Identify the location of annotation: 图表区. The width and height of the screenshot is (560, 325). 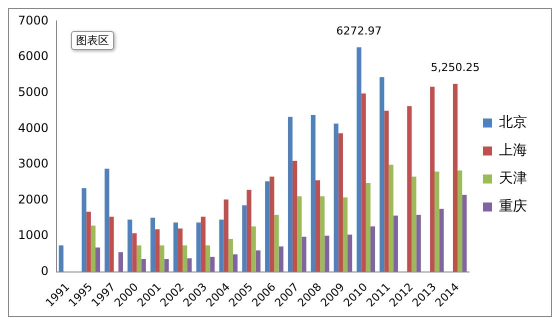
(92, 40).